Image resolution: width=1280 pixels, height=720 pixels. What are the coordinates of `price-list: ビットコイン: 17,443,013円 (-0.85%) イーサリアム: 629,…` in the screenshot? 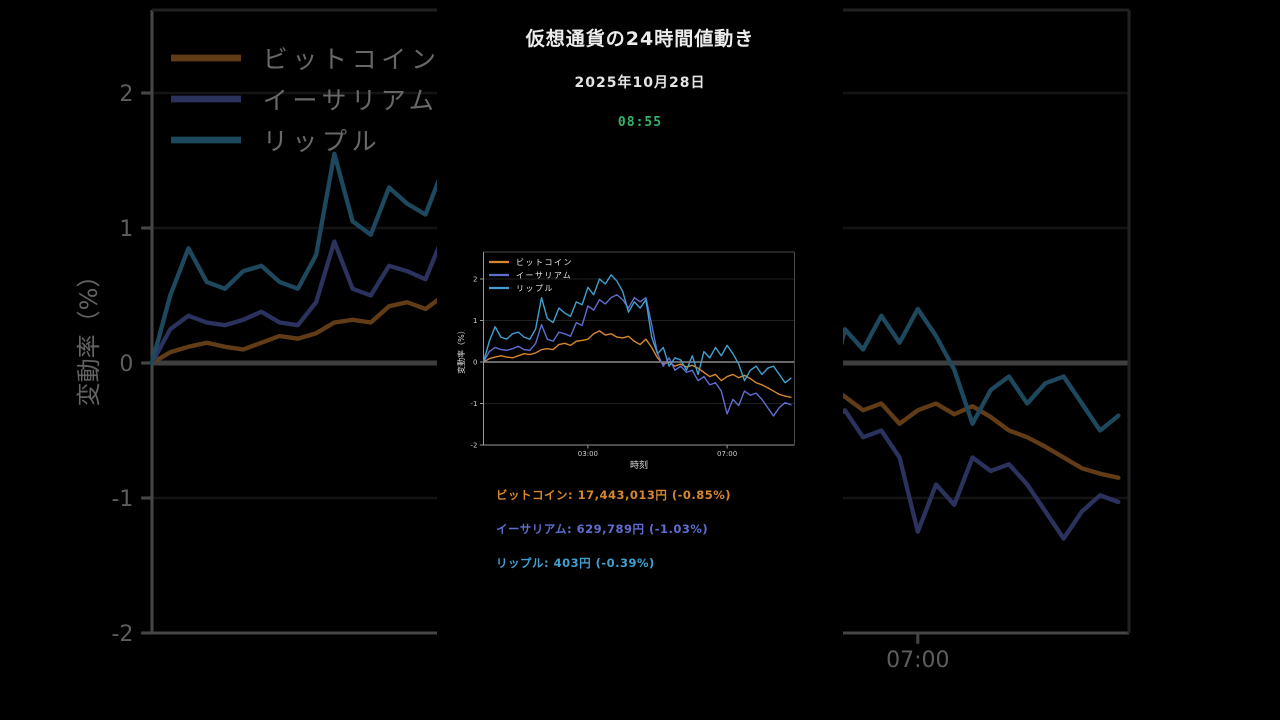 It's located at (613, 538).